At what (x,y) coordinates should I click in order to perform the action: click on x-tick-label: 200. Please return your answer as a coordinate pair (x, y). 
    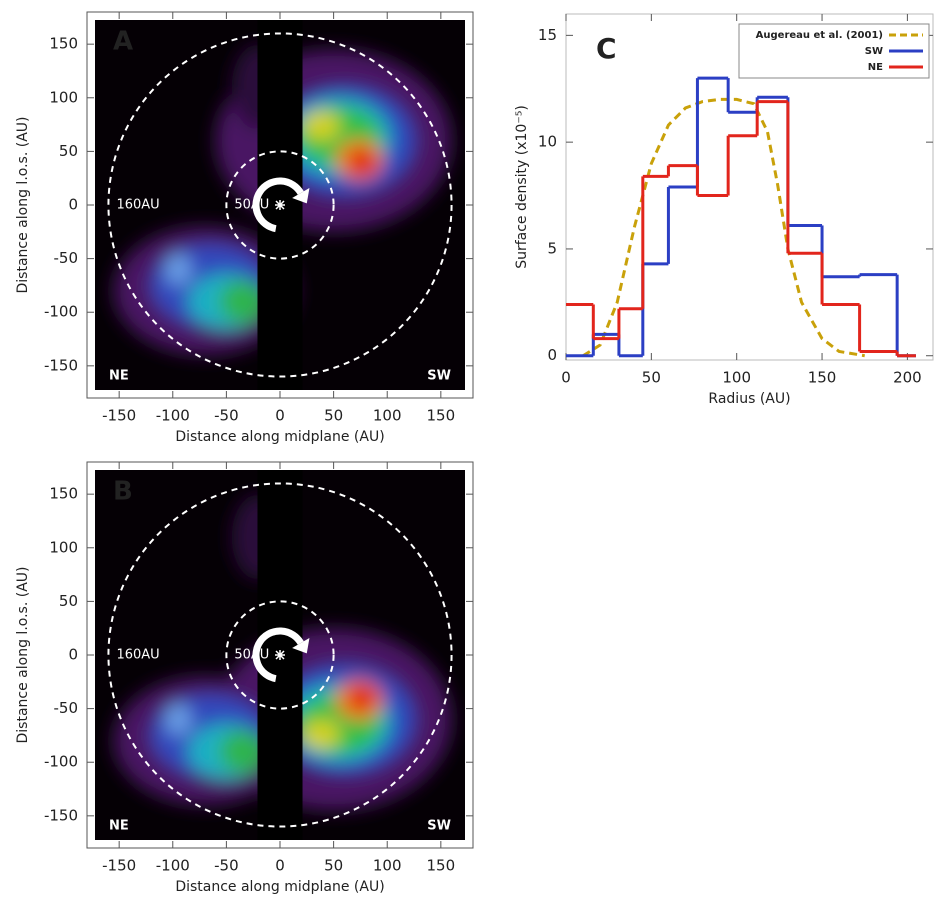
    Looking at the image, I should click on (907, 378).